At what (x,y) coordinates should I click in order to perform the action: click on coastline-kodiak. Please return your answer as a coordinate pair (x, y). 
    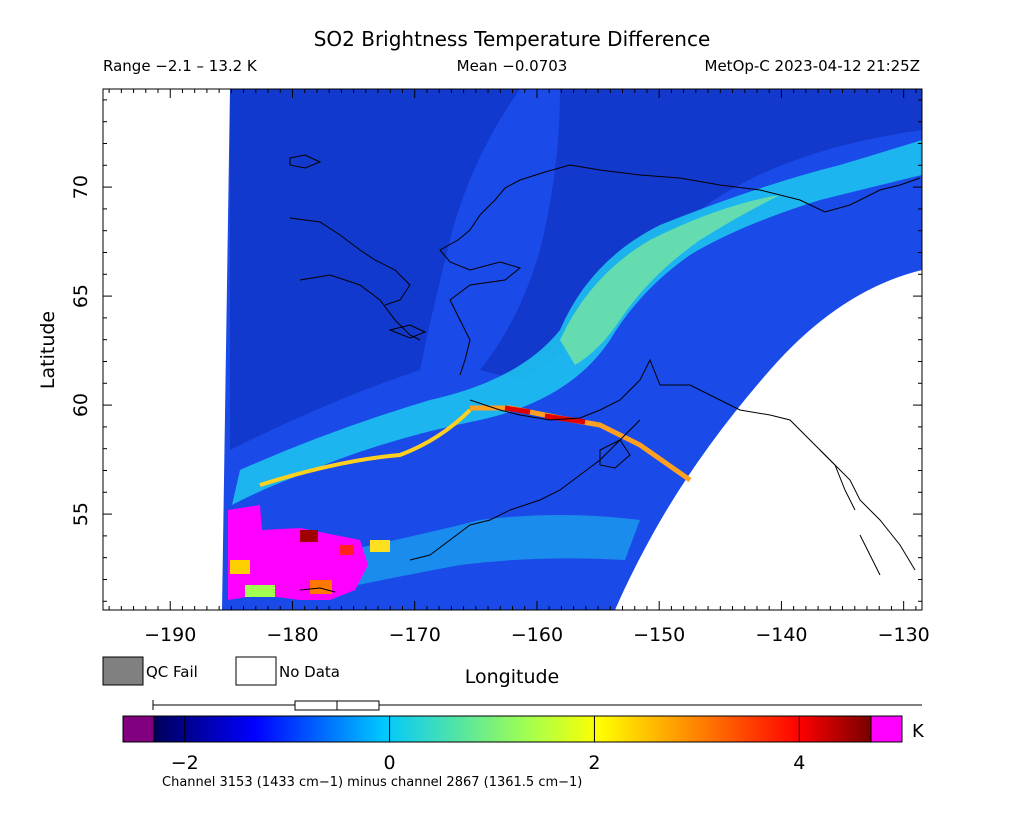
    Looking at the image, I should click on (615, 454).